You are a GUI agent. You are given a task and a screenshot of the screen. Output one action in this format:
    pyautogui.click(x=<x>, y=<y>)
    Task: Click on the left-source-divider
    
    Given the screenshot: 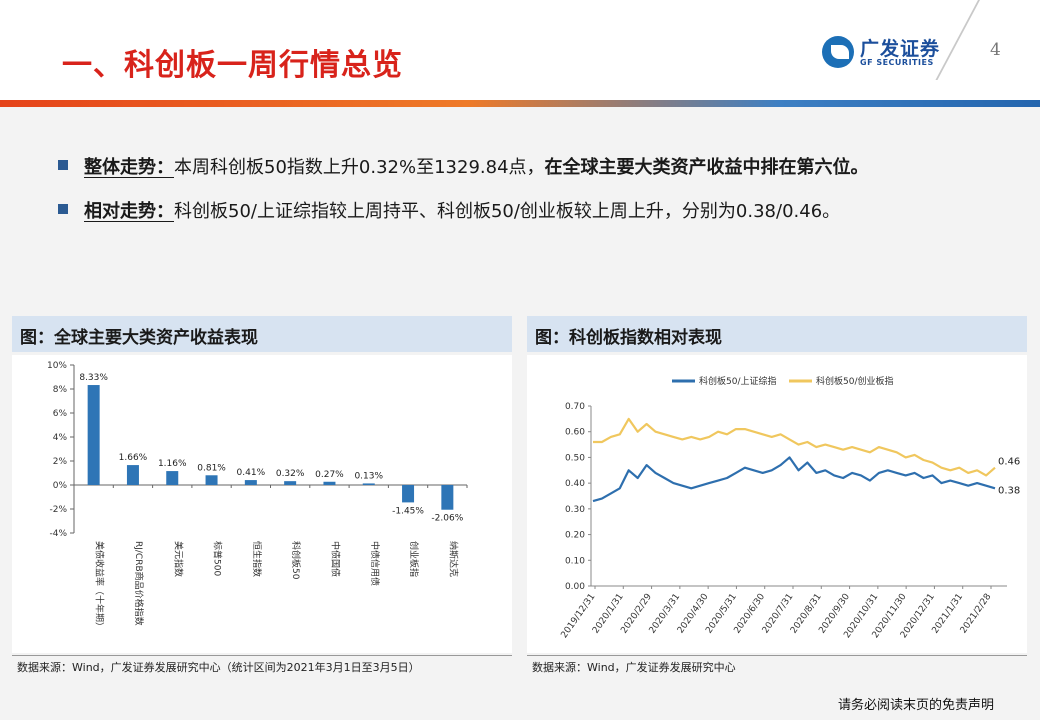 What is the action you would take?
    pyautogui.click(x=262, y=655)
    